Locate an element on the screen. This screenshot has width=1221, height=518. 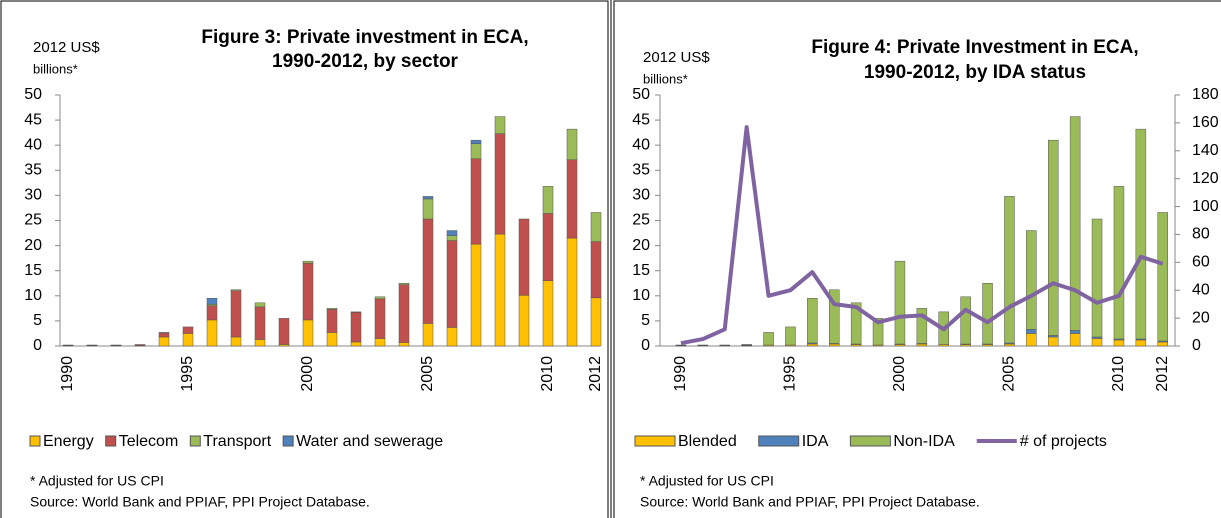
y-axis-label: 2012 US$ is located at coordinates (676, 57).